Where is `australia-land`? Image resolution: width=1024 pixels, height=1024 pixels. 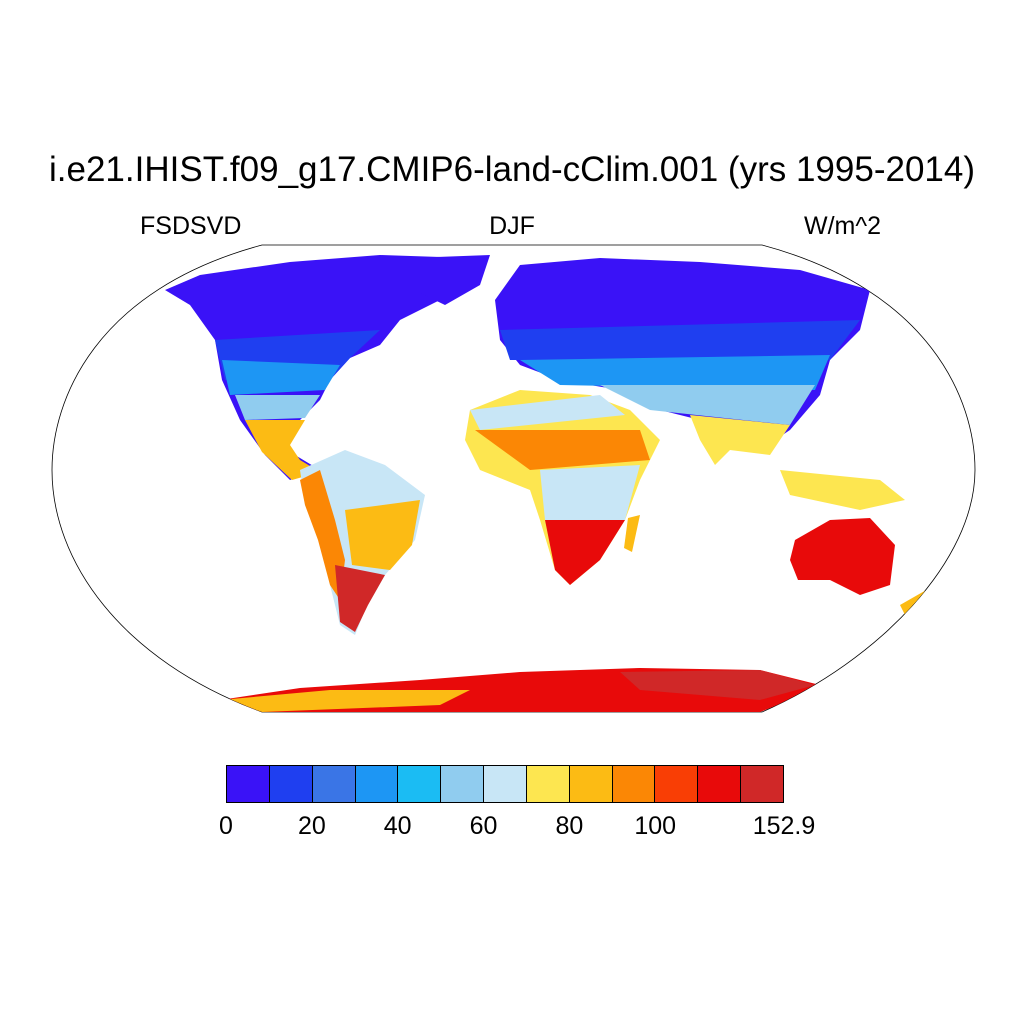
australia-land is located at coordinates (842, 556).